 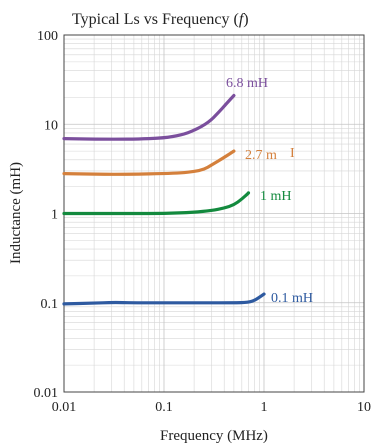 What do you see at coordinates (54, 215) in the screenshot?
I see `y-tick-label: 1` at bounding box center [54, 215].